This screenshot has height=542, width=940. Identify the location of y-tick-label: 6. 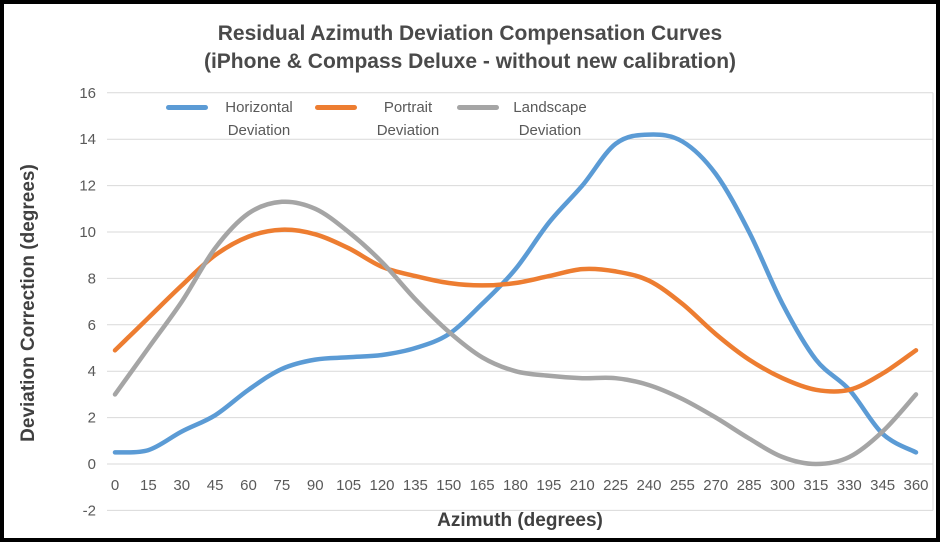
(92, 325).